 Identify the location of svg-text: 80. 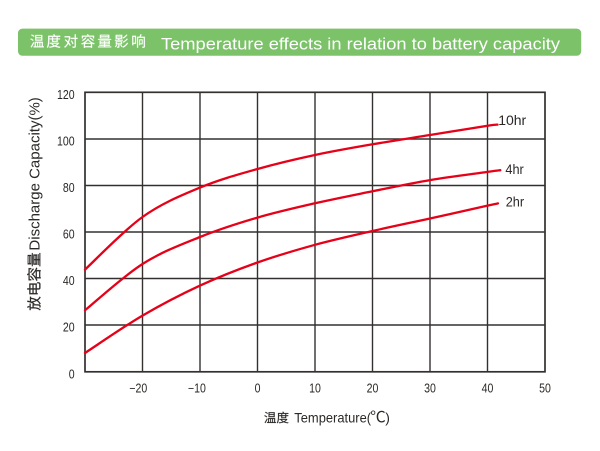
(69, 188).